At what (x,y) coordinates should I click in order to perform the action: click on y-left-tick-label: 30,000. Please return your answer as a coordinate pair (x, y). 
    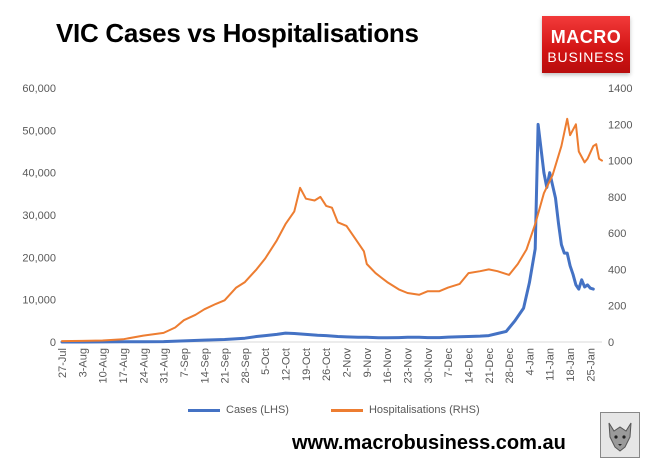
    Looking at the image, I should click on (39, 216).